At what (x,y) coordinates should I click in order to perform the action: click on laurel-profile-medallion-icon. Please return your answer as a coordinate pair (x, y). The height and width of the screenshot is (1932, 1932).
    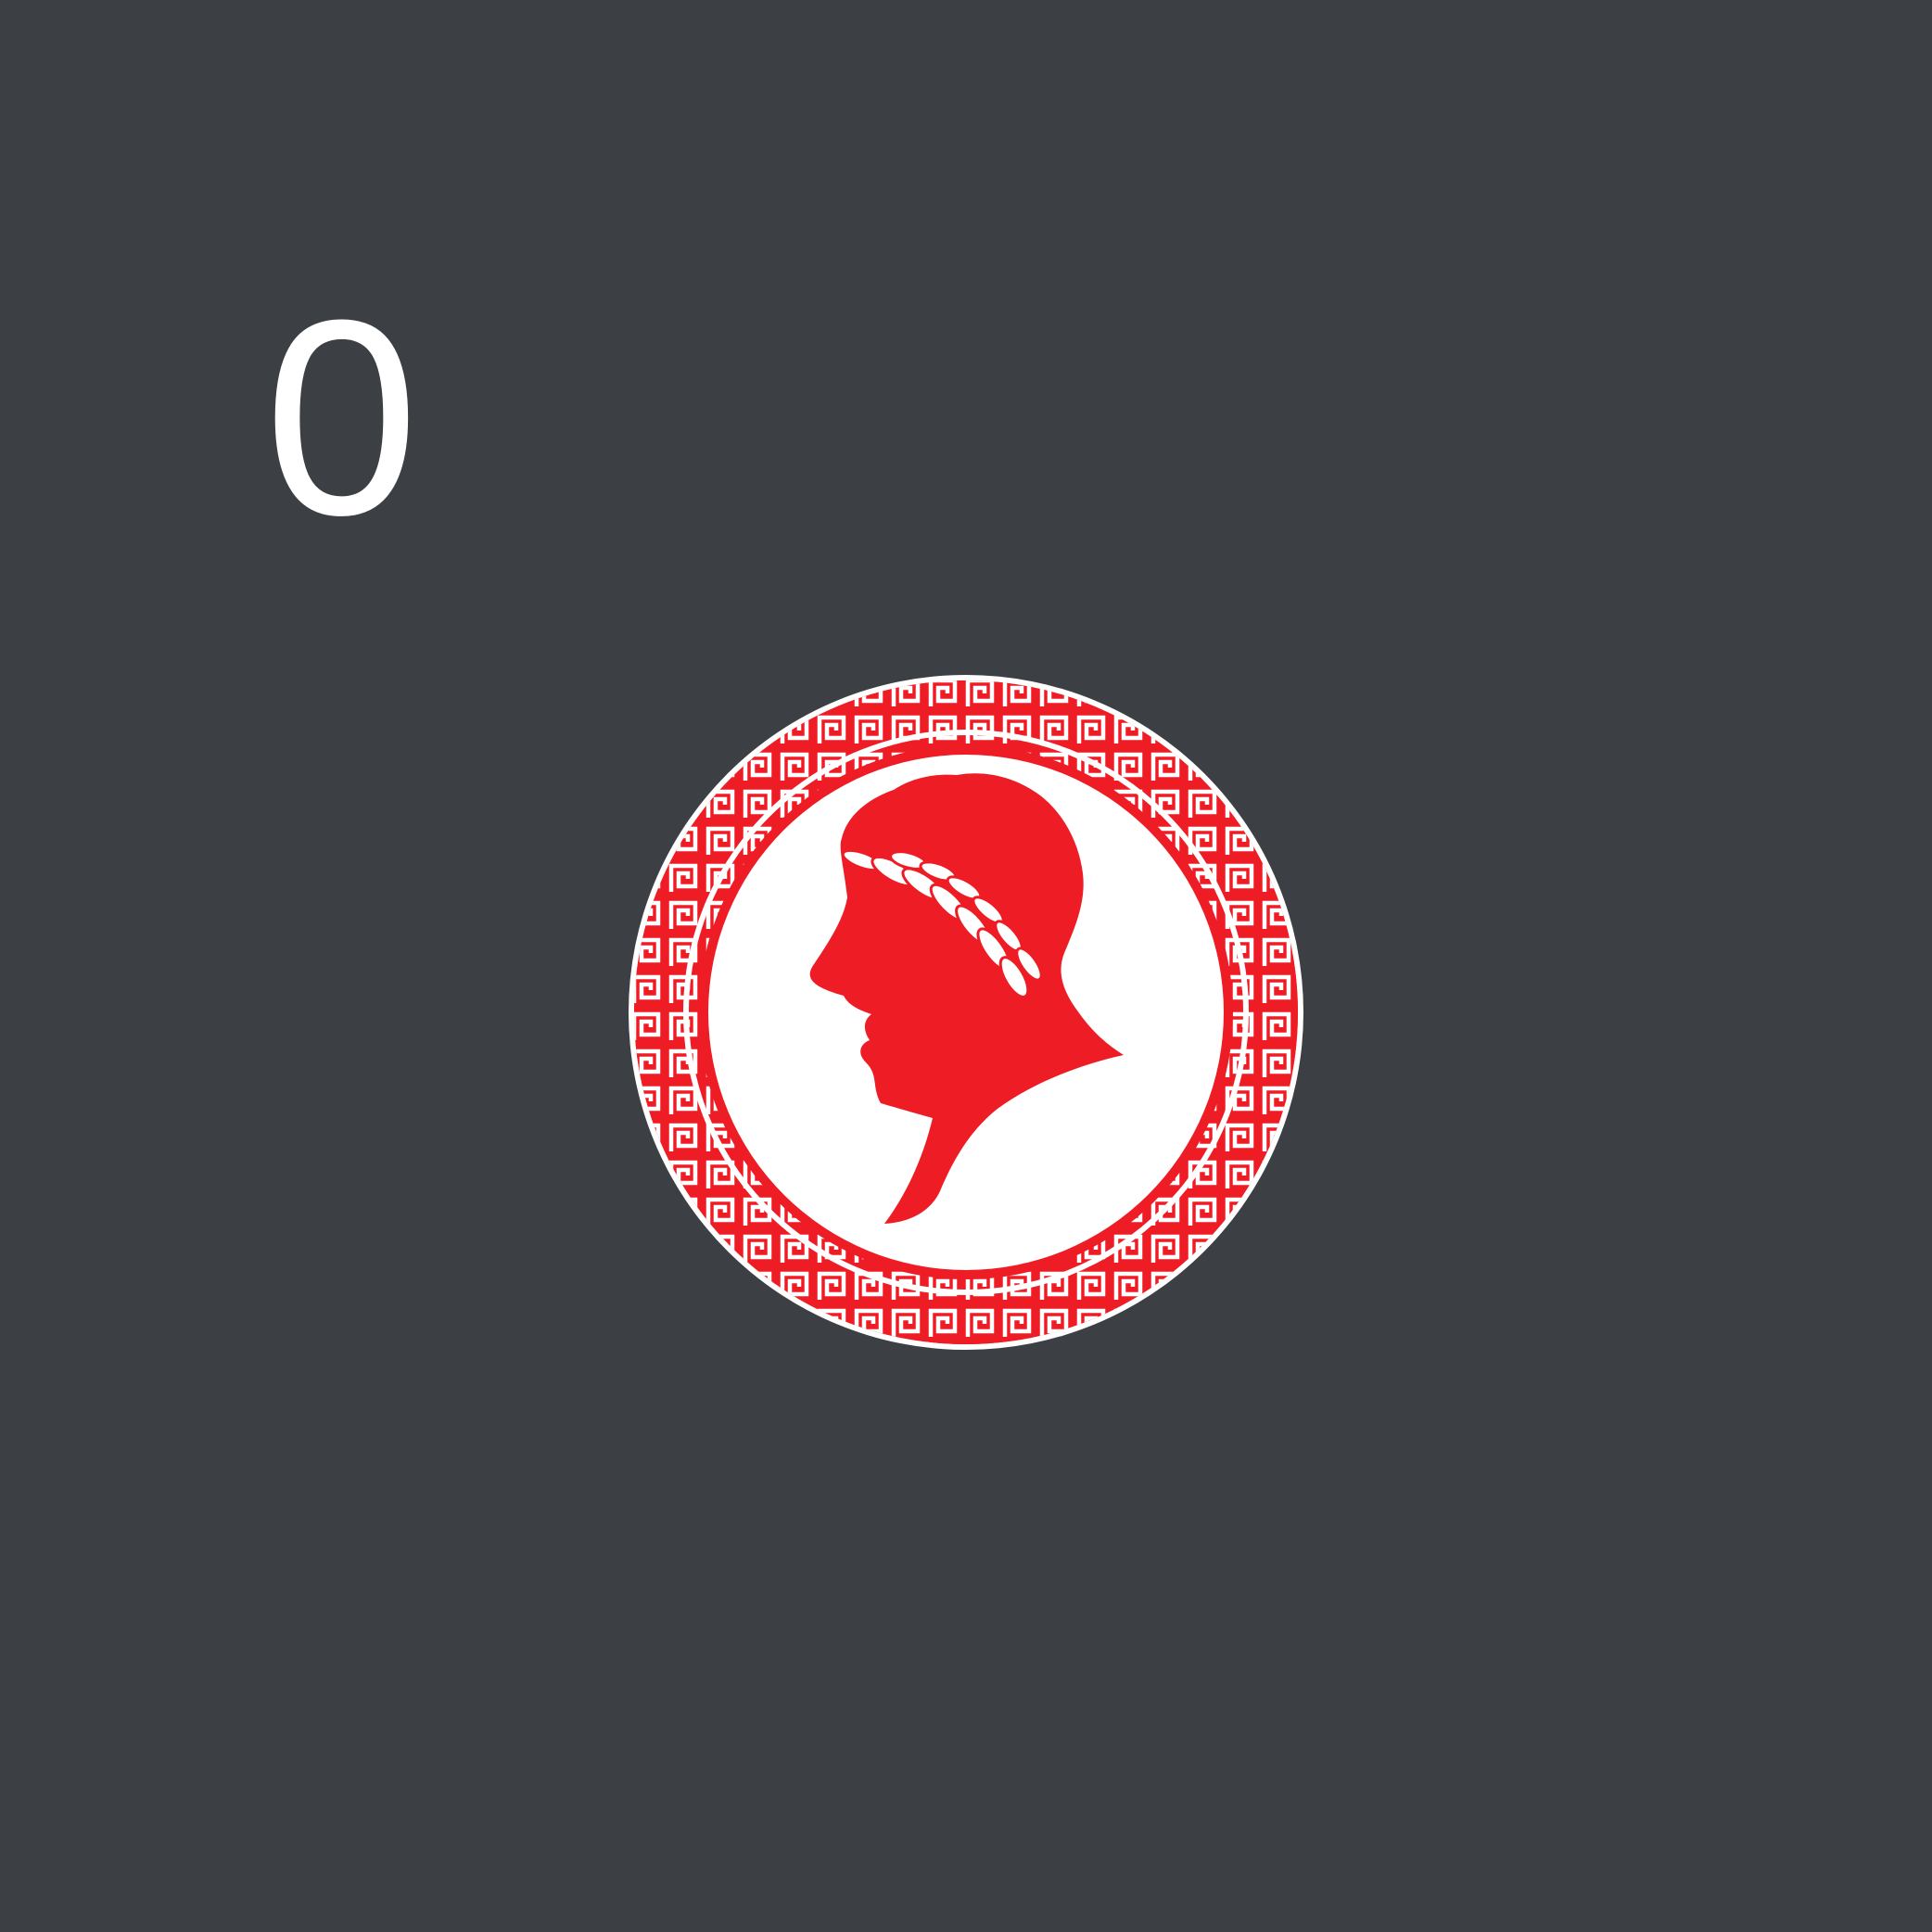
    Looking at the image, I should click on (966, 1012).